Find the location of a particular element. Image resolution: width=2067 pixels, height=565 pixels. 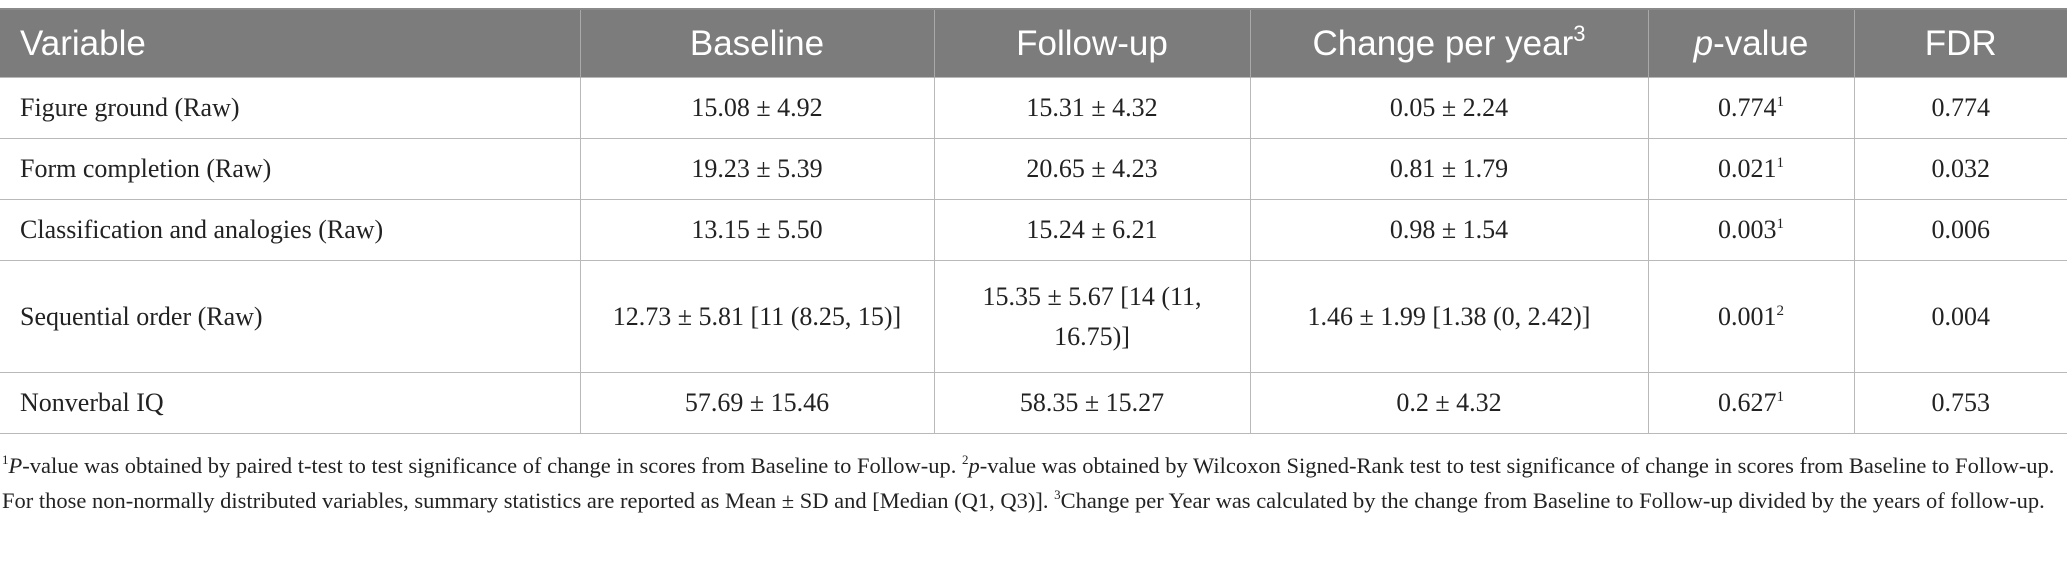

header-fdr-label: FDR is located at coordinates (1960, 43).